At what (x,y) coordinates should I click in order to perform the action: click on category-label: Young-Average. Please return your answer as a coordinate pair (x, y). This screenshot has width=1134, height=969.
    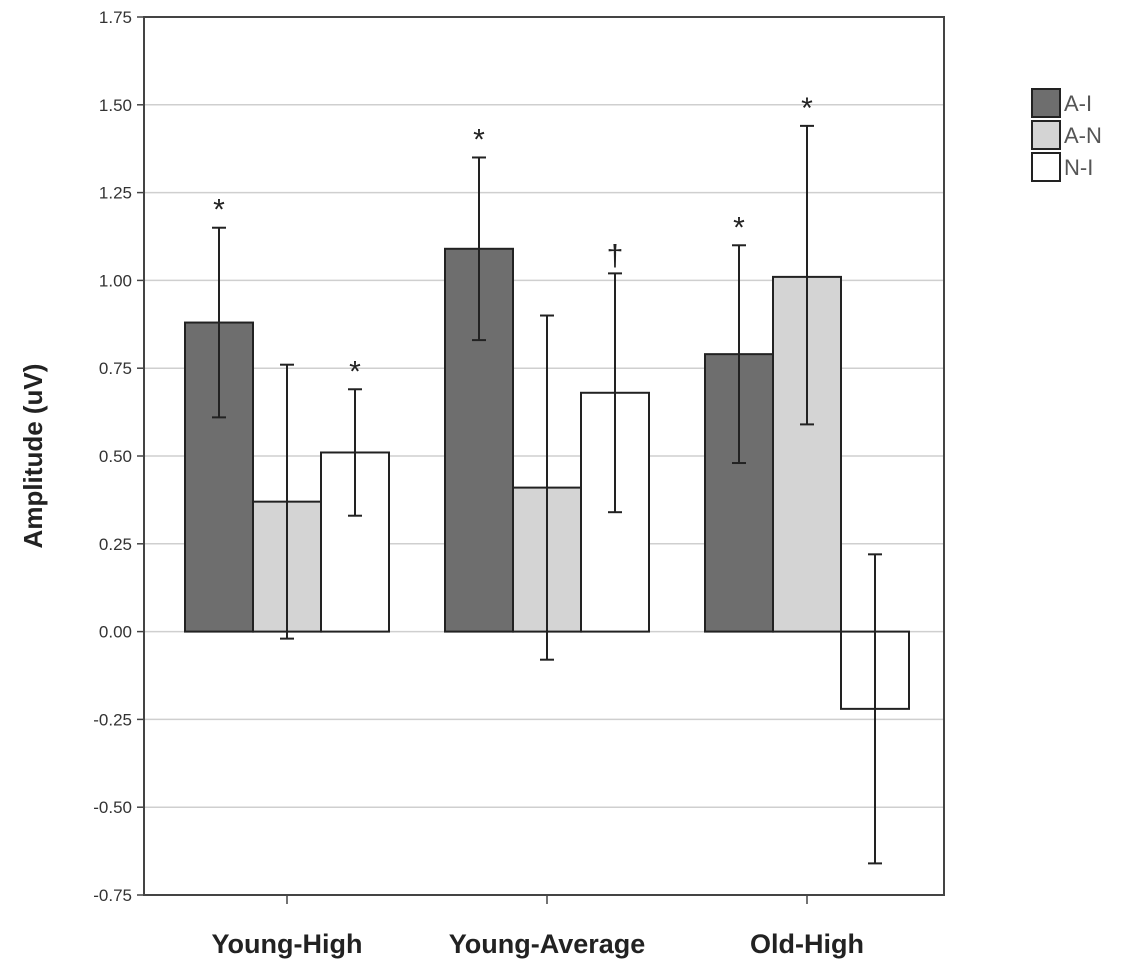
    Looking at the image, I should click on (547, 944).